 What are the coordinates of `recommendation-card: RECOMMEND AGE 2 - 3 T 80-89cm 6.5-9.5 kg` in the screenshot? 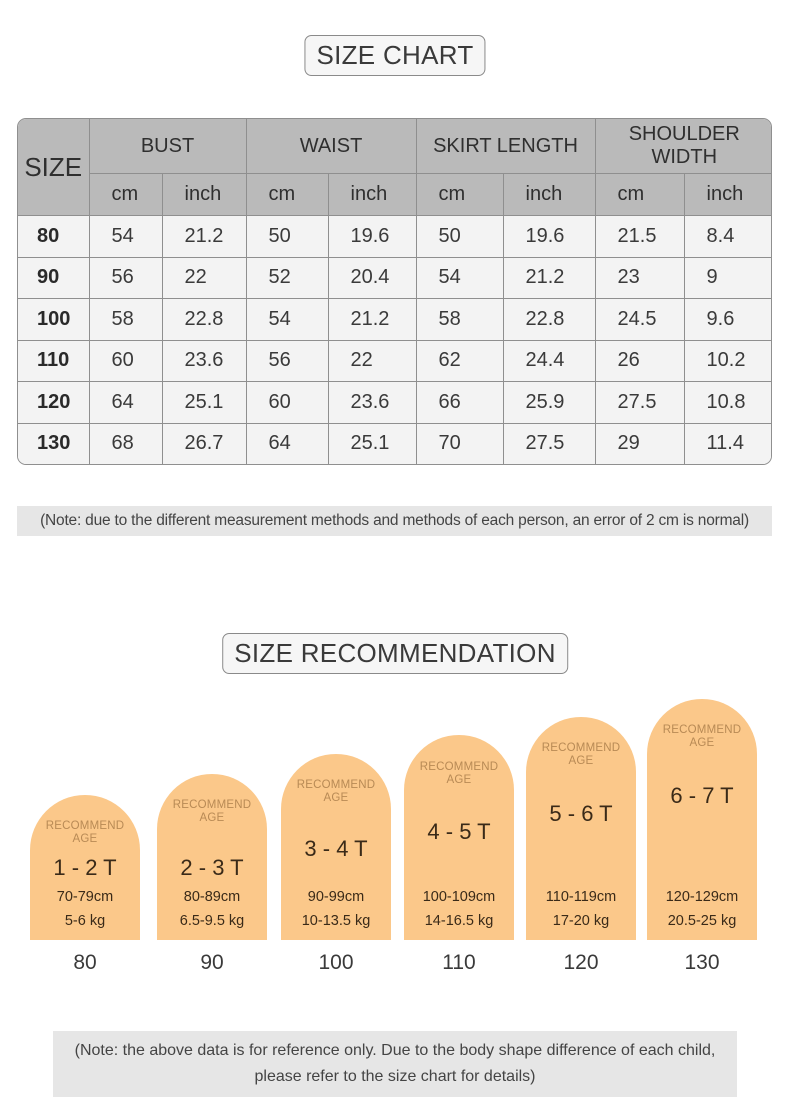 It's located at (212, 857).